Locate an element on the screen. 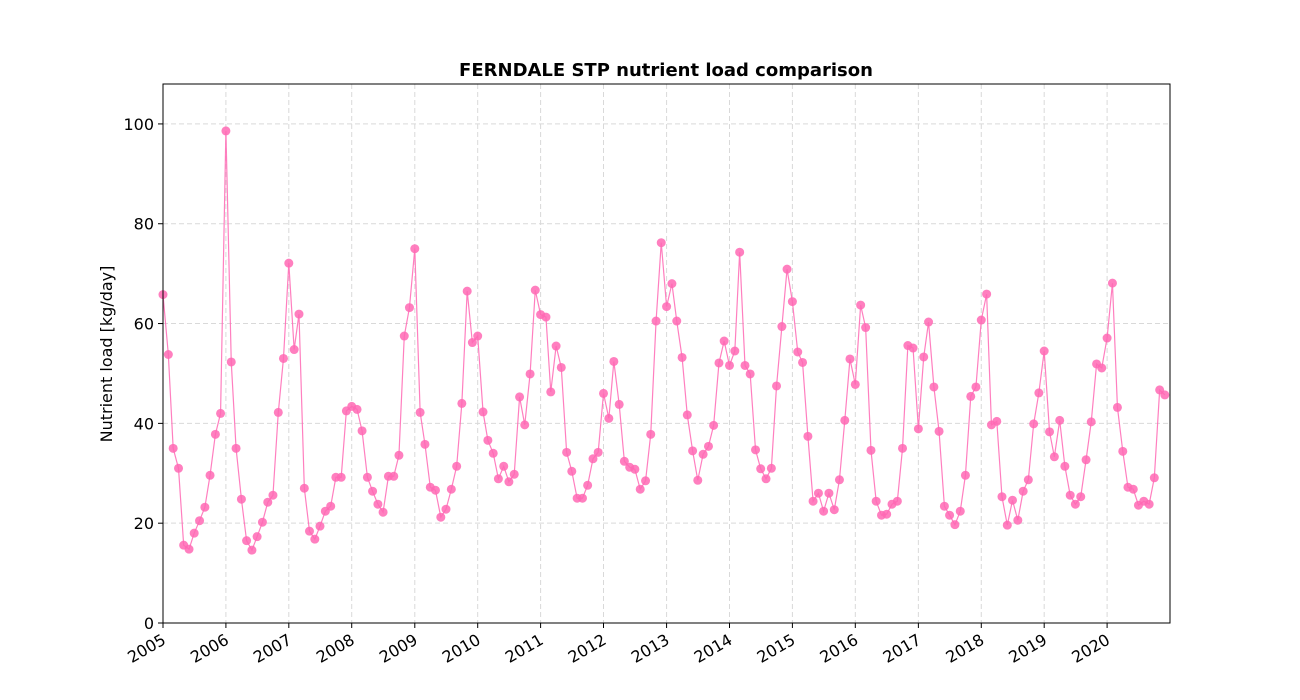  y-tick-label: 40 is located at coordinates (144, 423).